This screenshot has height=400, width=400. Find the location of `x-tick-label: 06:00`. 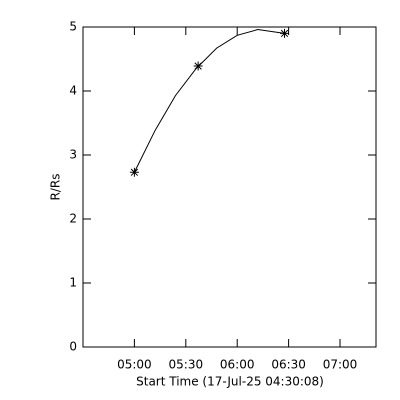

x-tick-label: 06:00 is located at coordinates (237, 365).